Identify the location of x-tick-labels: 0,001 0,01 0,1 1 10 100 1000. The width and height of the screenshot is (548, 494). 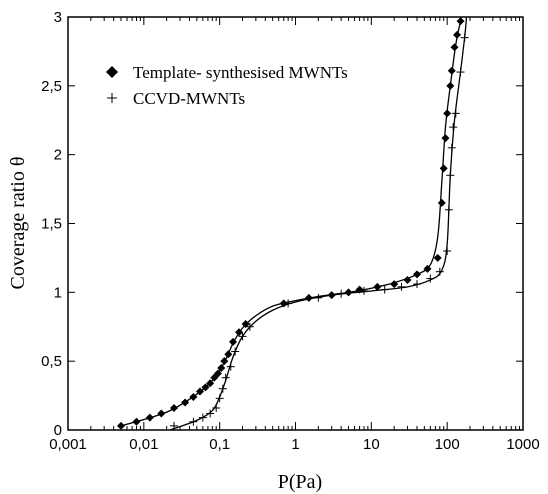
(294, 444).